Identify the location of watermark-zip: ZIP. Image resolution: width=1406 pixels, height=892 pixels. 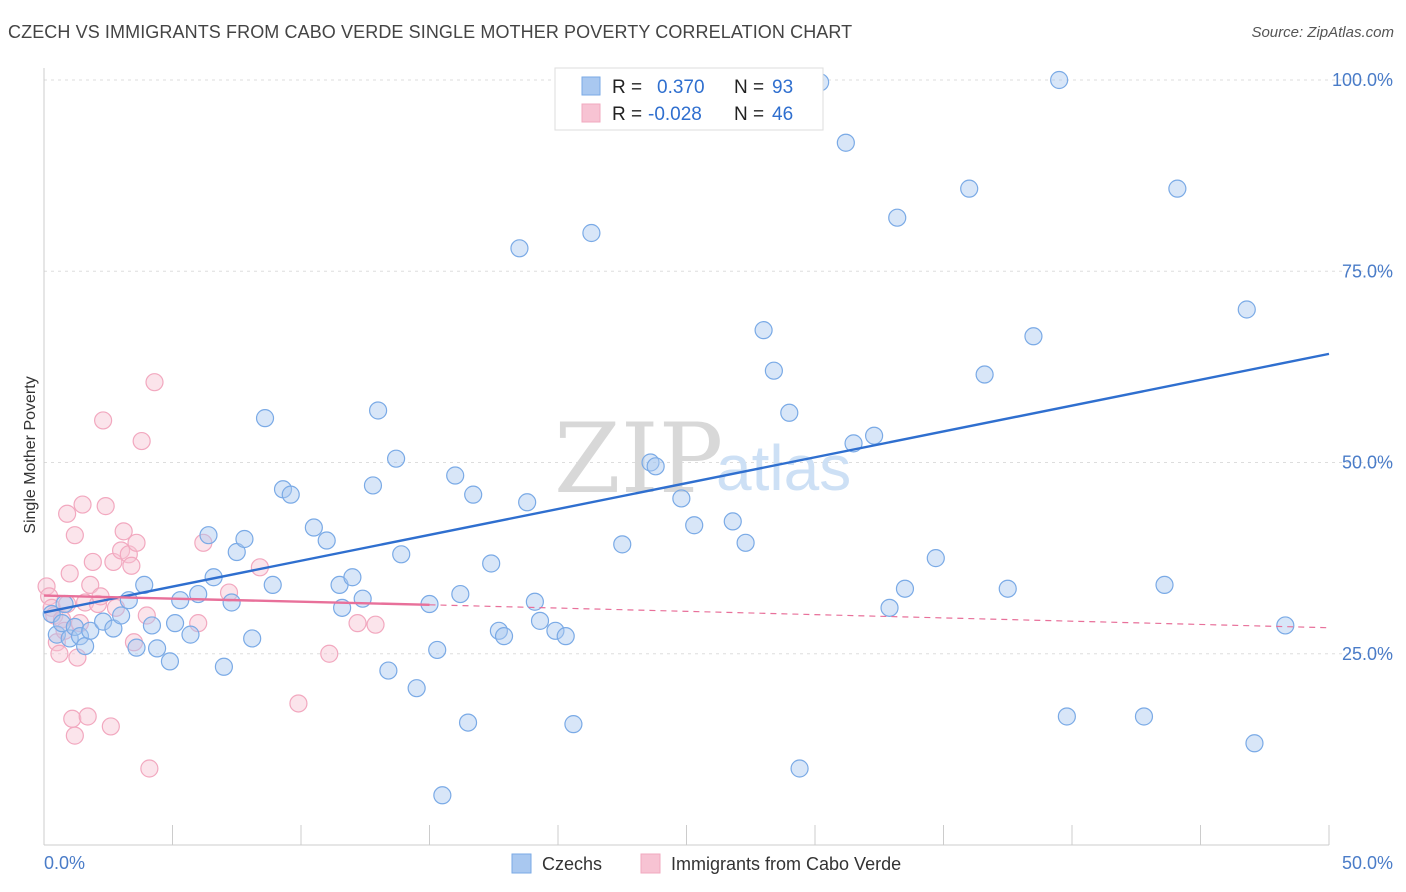
(638, 459).